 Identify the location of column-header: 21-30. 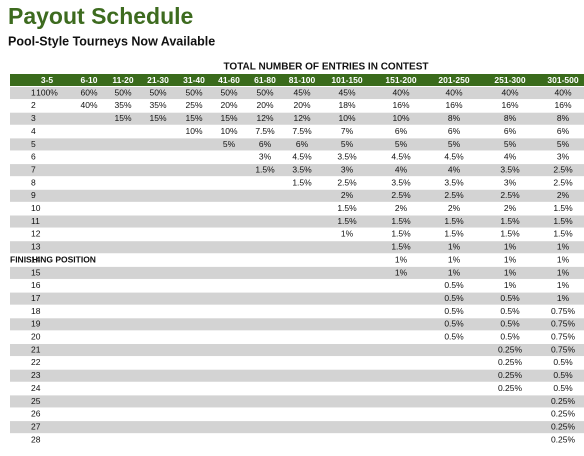
(158, 80).